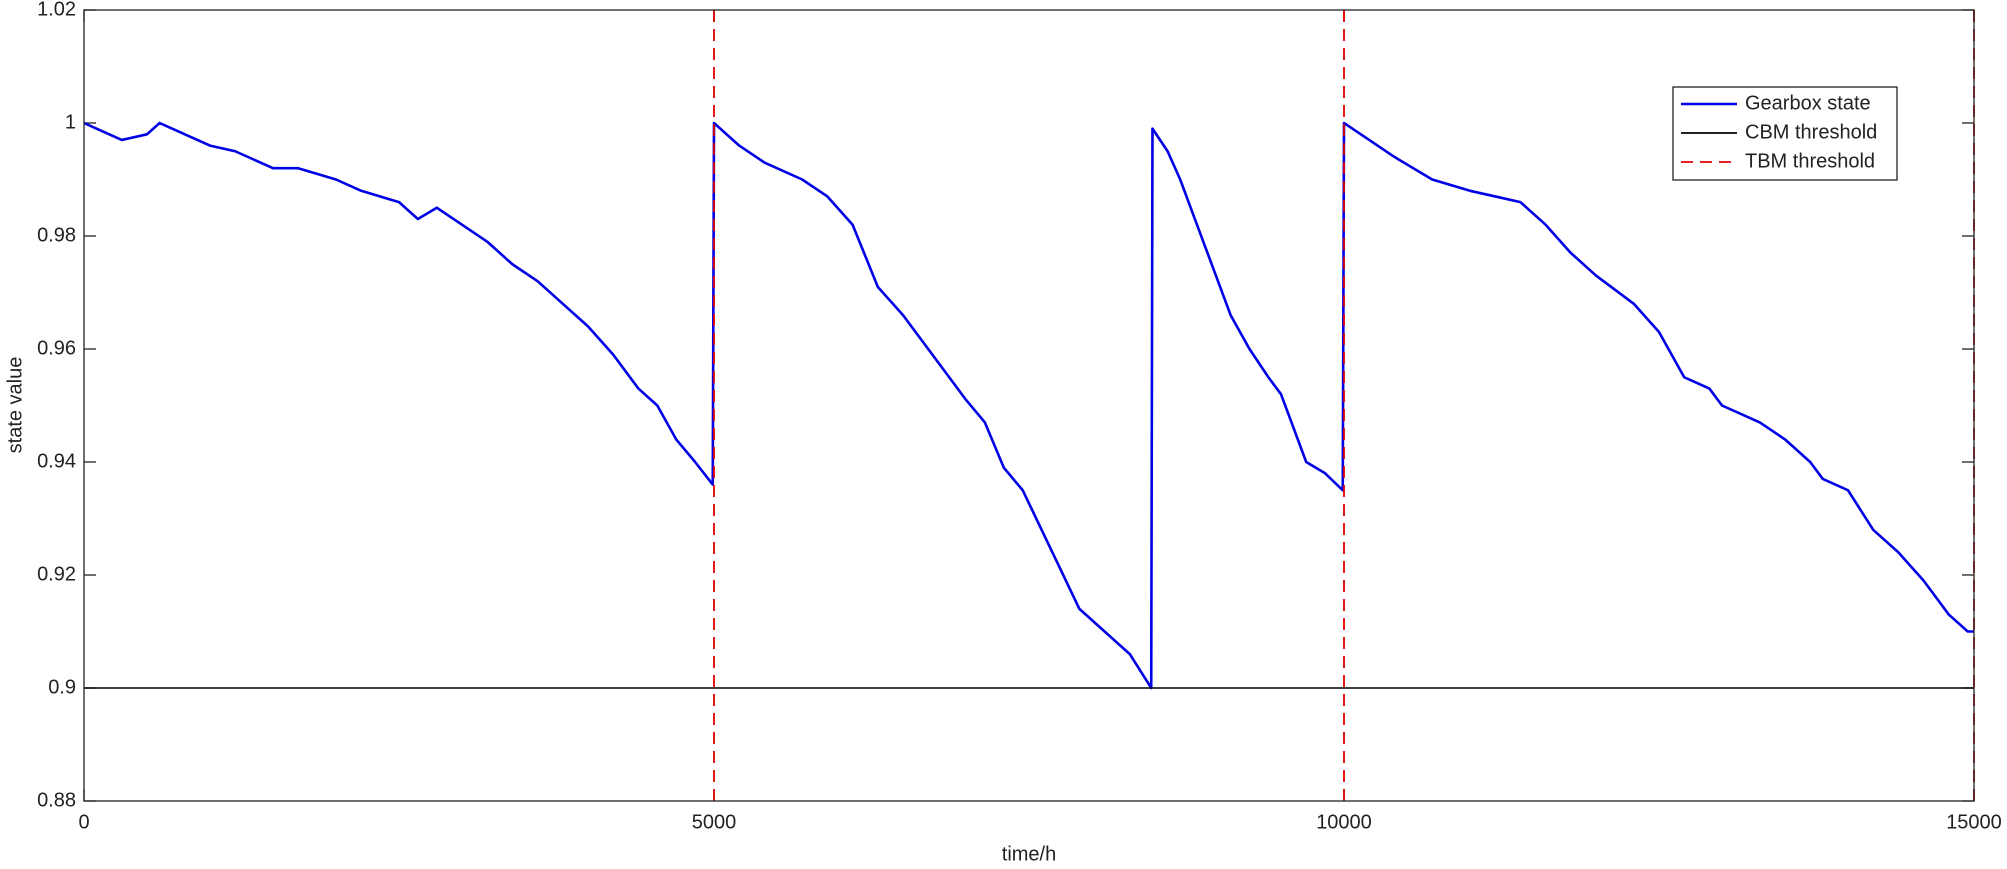  I want to click on y-axis-label: state value, so click(15, 405).